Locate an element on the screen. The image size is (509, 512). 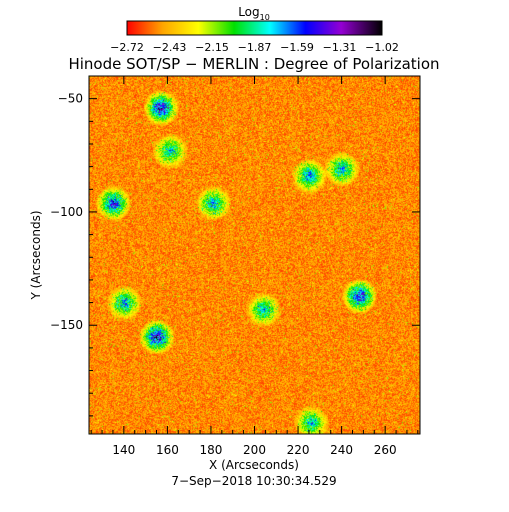
timestamp: 7−Sep−2018 10:30:34.529 is located at coordinates (253, 481).